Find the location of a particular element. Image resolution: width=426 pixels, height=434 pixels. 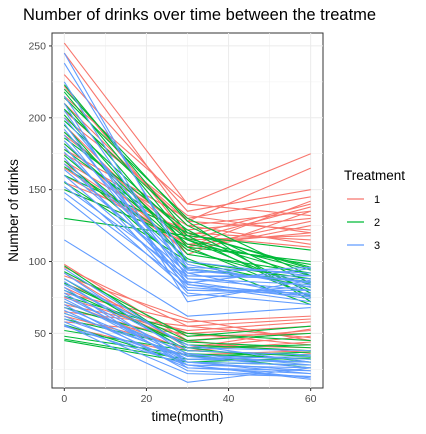

legend: Treatment 1 2 3 is located at coordinates (374, 210).